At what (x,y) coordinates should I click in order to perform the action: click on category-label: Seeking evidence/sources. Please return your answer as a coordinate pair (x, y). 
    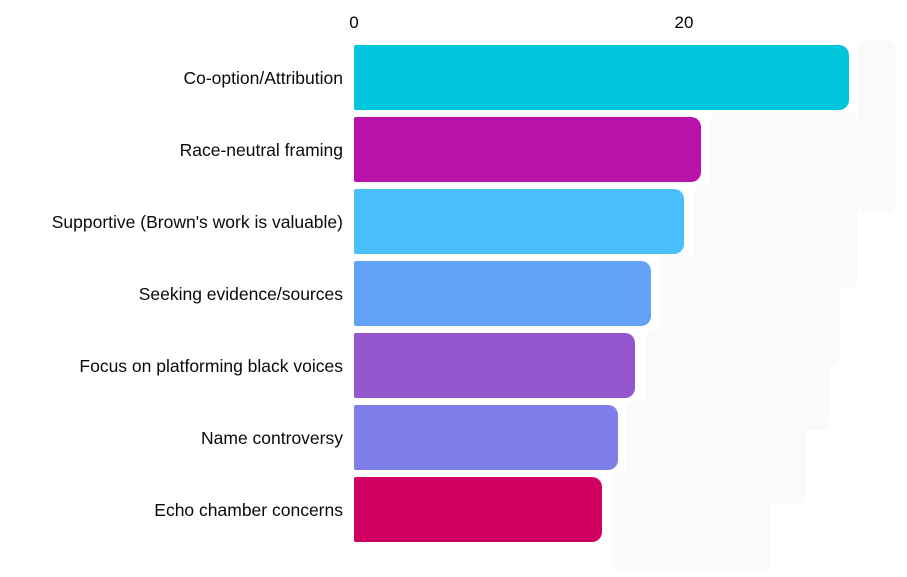
    Looking at the image, I should click on (240, 293).